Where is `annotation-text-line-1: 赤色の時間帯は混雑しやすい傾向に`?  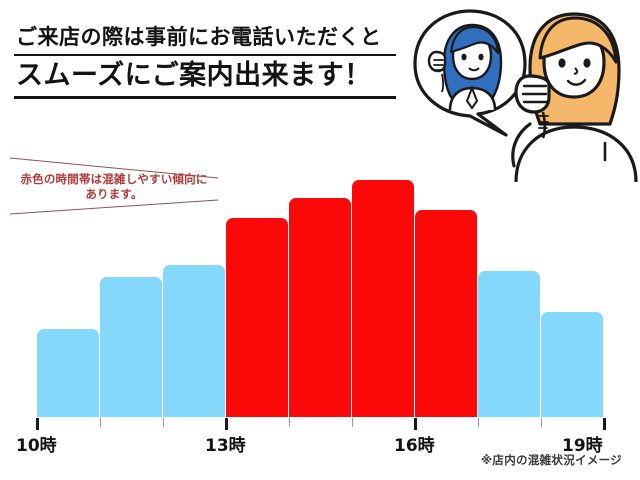 annotation-text-line-1: 赤色の時間帯は混雑しやすい傾向に is located at coordinates (114, 179).